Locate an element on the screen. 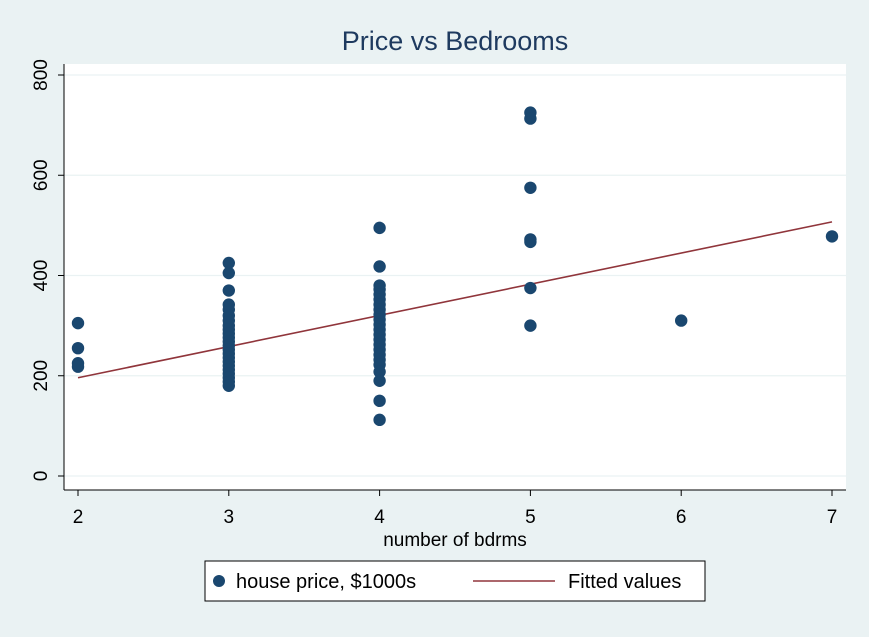 The image size is (869, 637). y-tick-label-400: 400 is located at coordinates (41, 276).